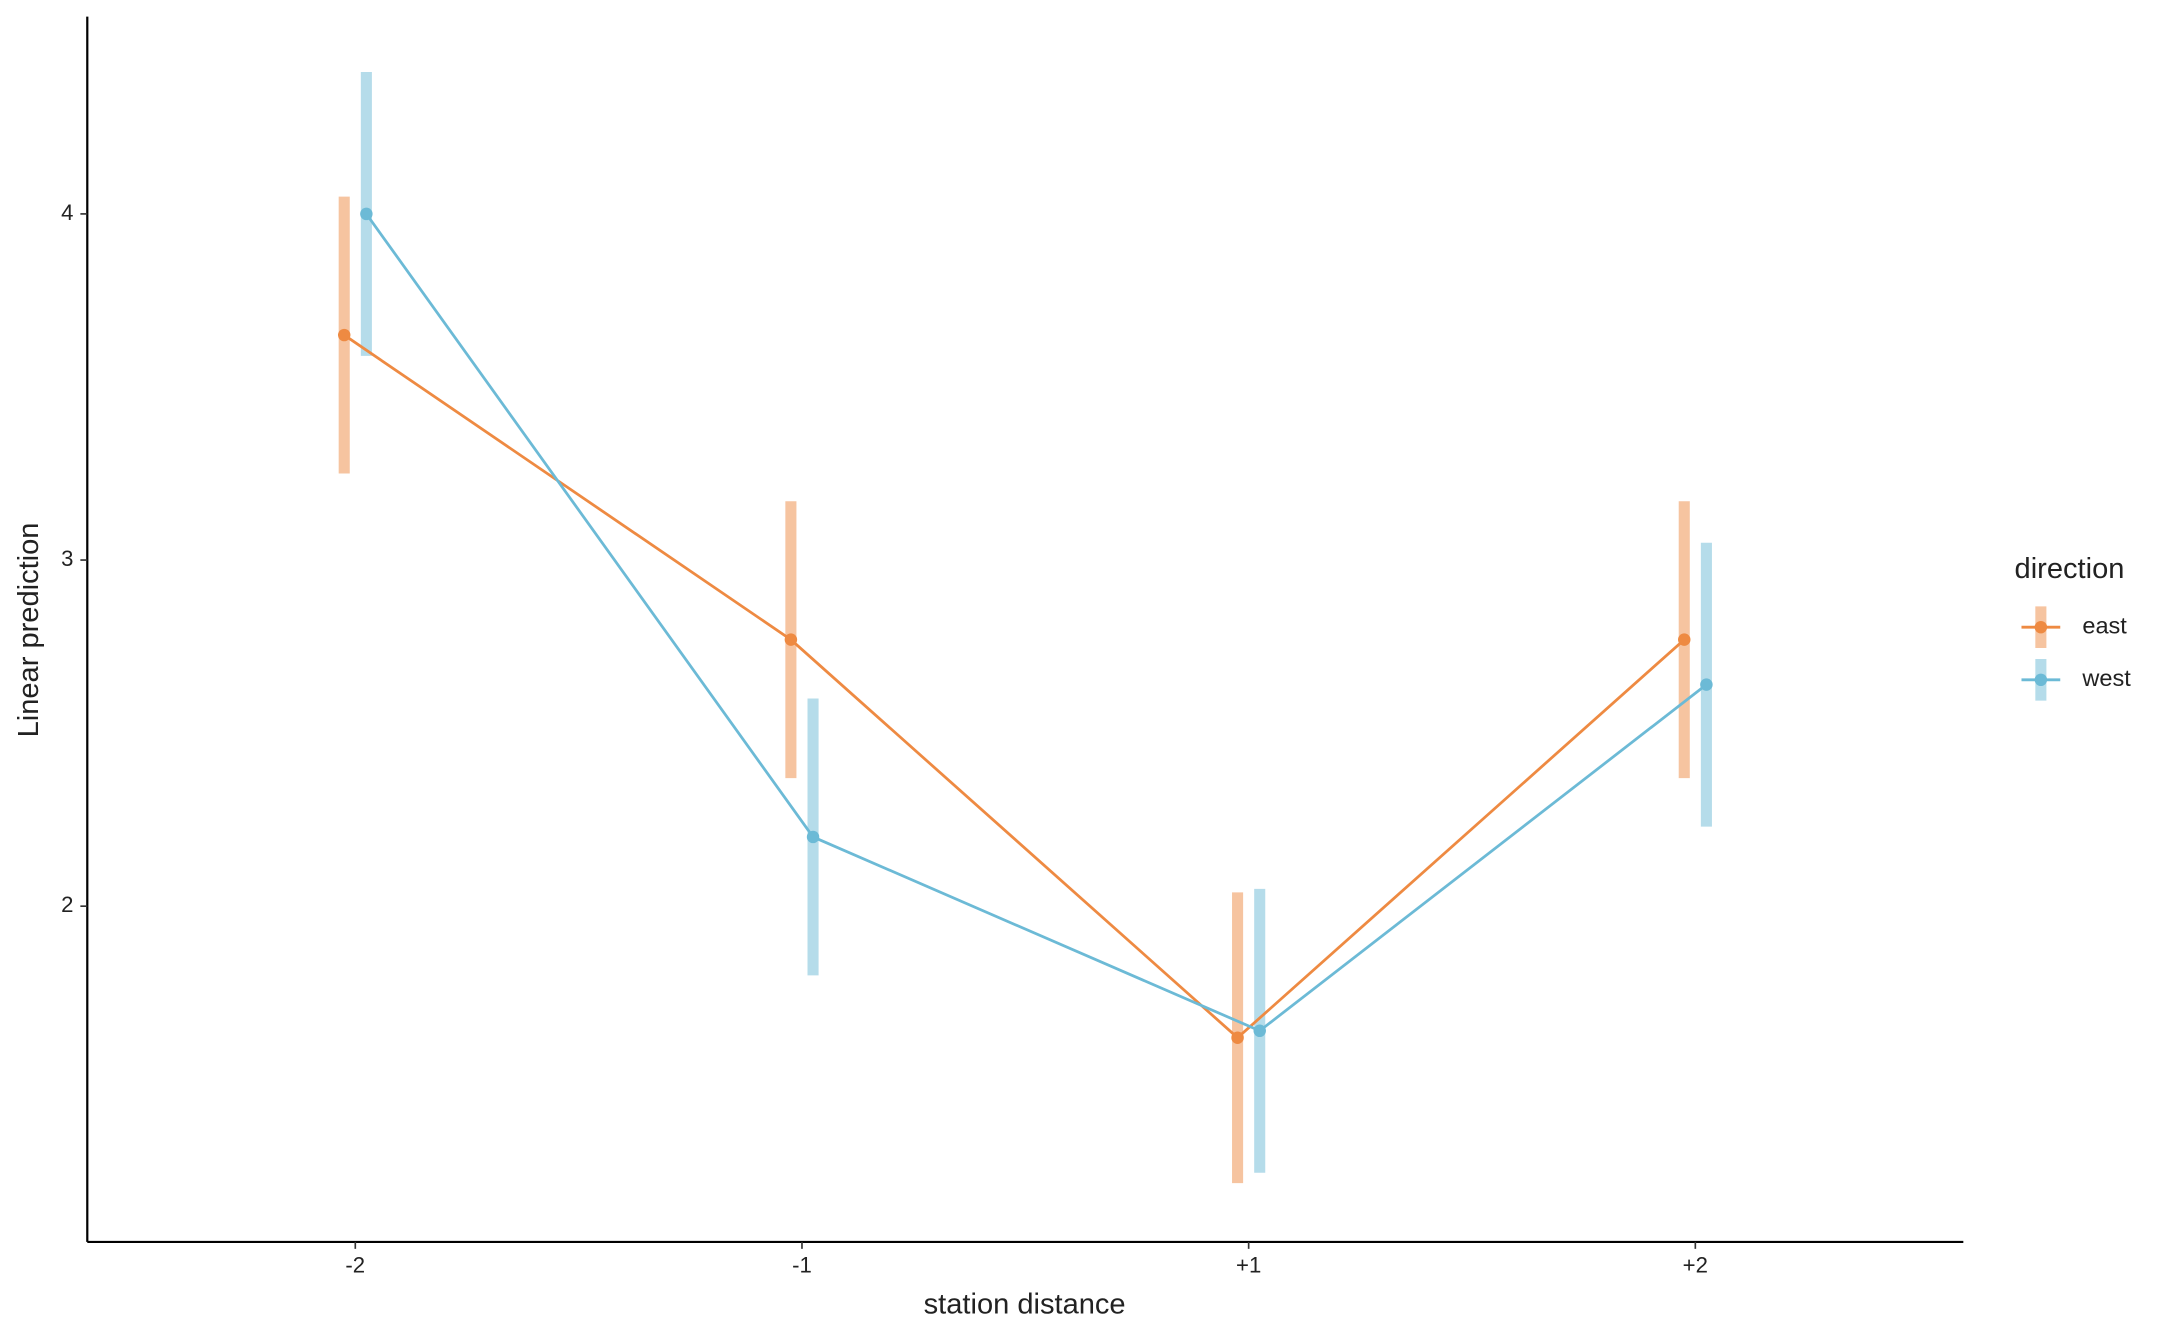 The height and width of the screenshot is (1334, 2160). I want to click on legend-label: east, so click(2104, 625).